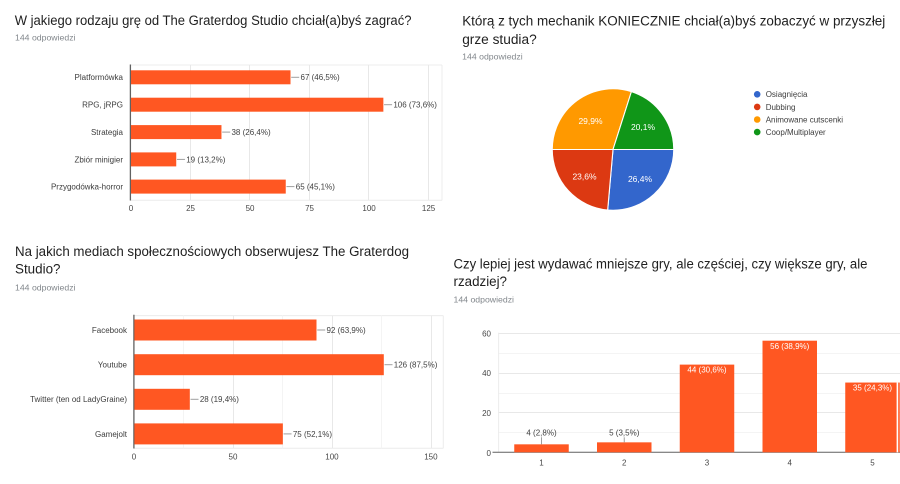  Describe the element at coordinates (624, 463) in the screenshot. I see `svg-text: 2` at that location.